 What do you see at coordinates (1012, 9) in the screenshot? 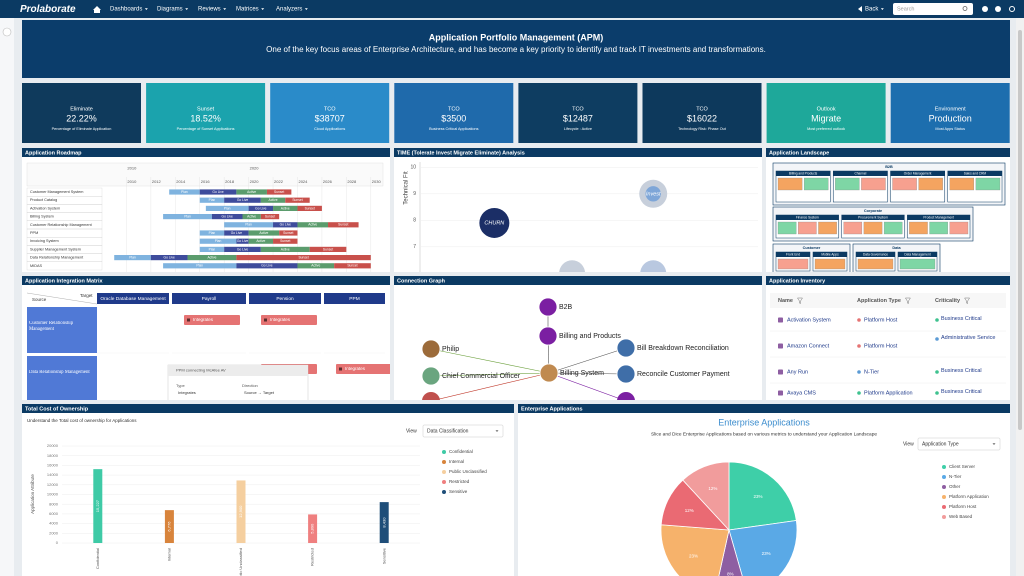
I see `user-icon` at bounding box center [1012, 9].